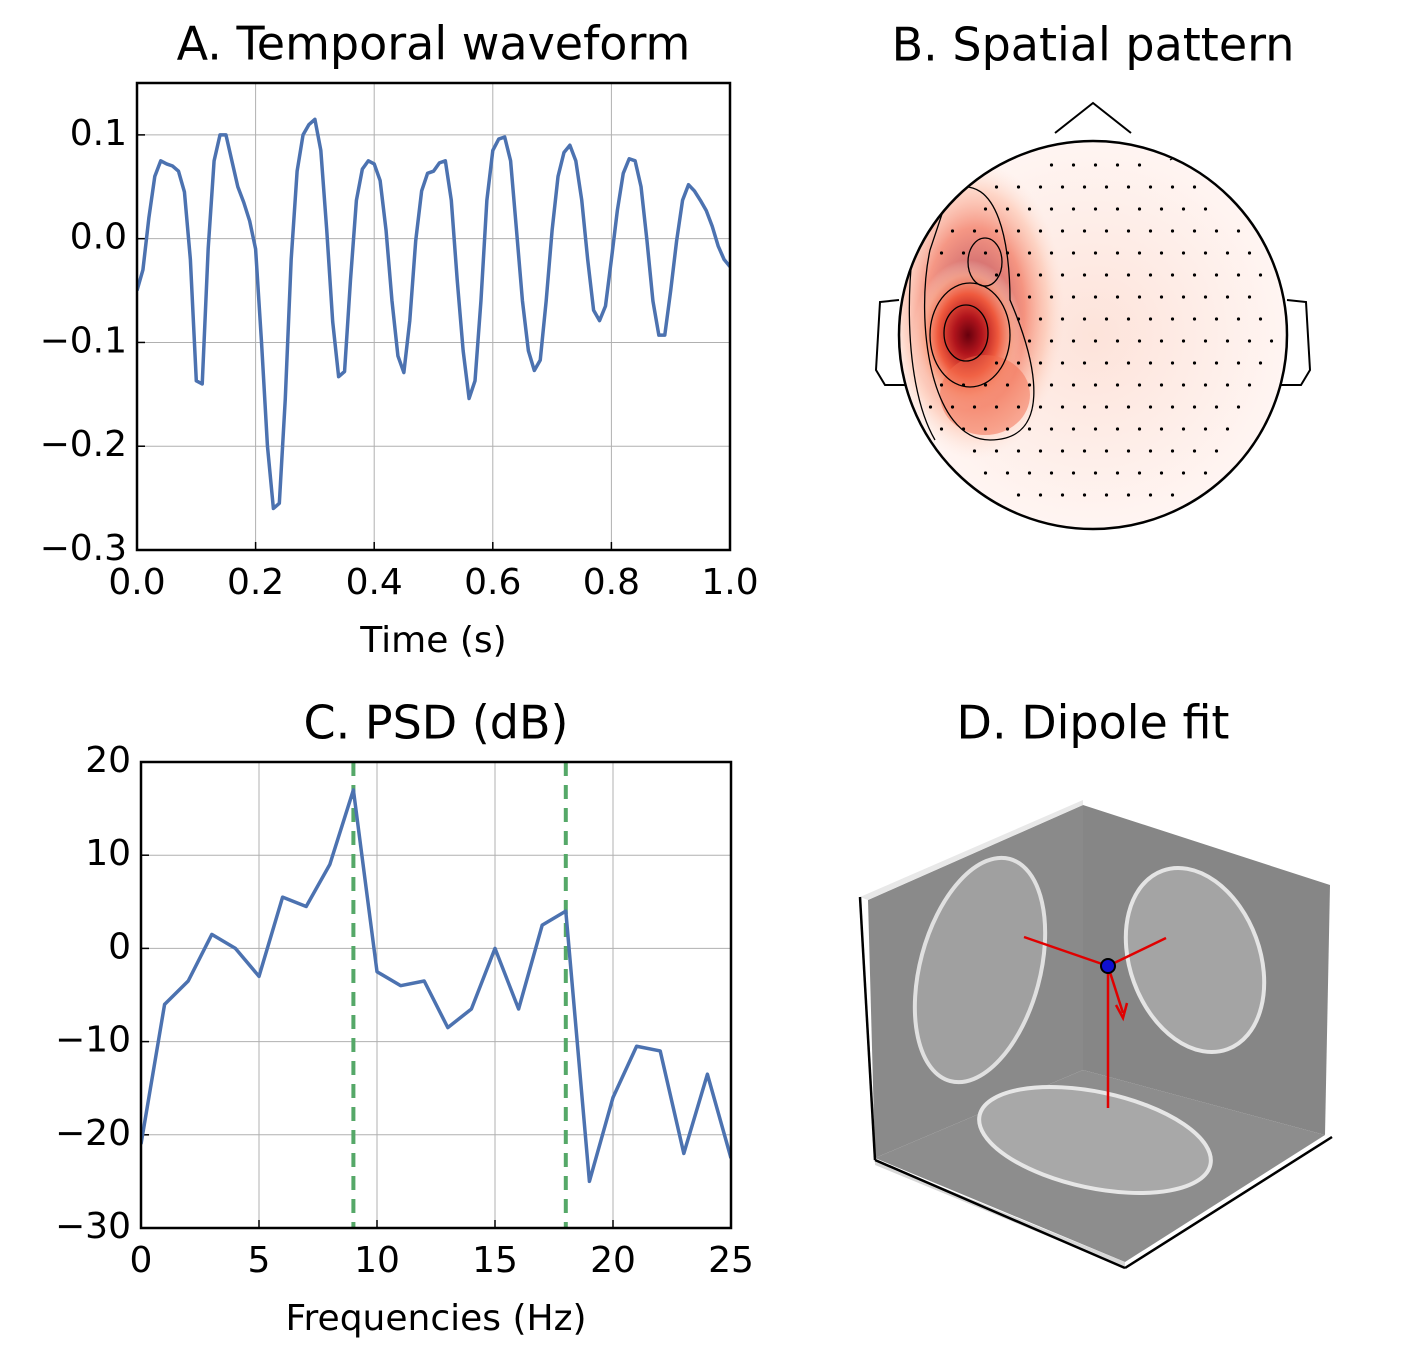 This screenshot has height=1372, width=1418. Describe the element at coordinates (436, 995) in the screenshot. I see `plot-frame` at that location.